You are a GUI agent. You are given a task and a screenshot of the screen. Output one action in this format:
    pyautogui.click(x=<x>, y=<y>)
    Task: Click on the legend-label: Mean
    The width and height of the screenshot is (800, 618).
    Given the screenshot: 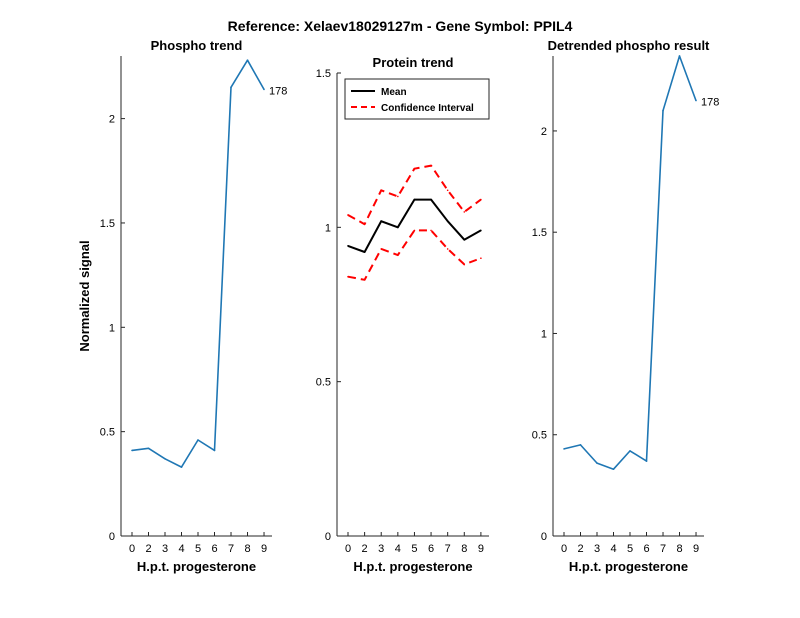 What is the action you would take?
    pyautogui.click(x=394, y=92)
    